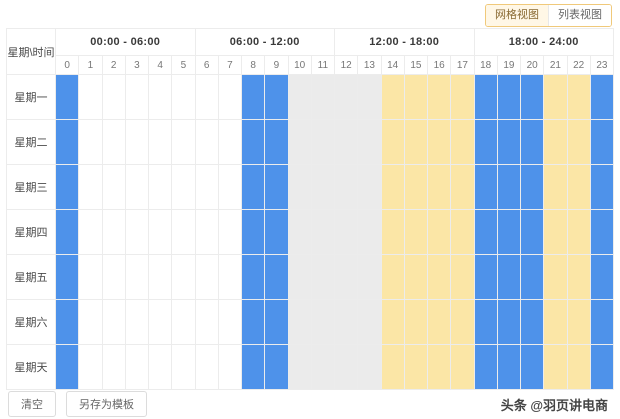  What do you see at coordinates (106, 404) in the screenshot?
I see `save-as-template-button: 另存为模板` at bounding box center [106, 404].